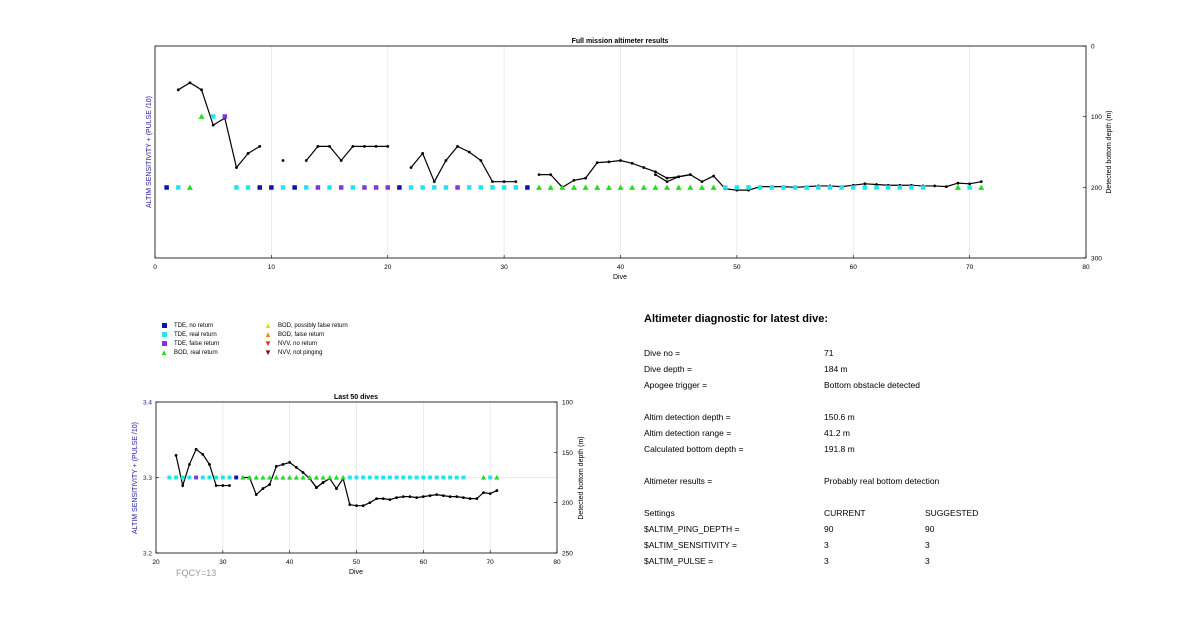 The image size is (1200, 622). Describe the element at coordinates (845, 513) in the screenshot. I see `current-header: CURRENT` at that location.